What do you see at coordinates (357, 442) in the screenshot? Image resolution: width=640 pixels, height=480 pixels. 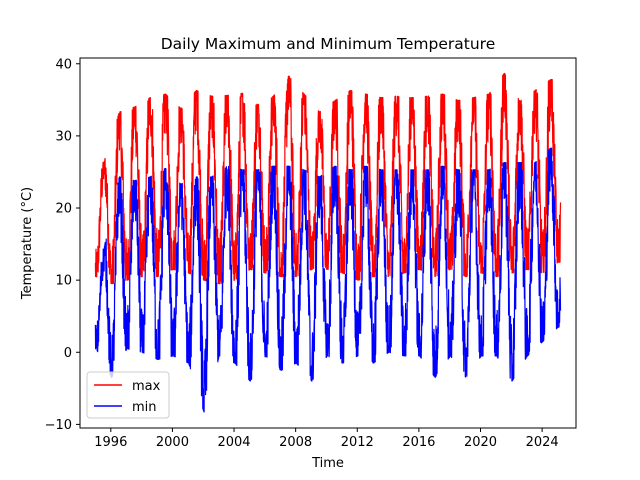 I see `x-tick-label: 2012` at bounding box center [357, 442].